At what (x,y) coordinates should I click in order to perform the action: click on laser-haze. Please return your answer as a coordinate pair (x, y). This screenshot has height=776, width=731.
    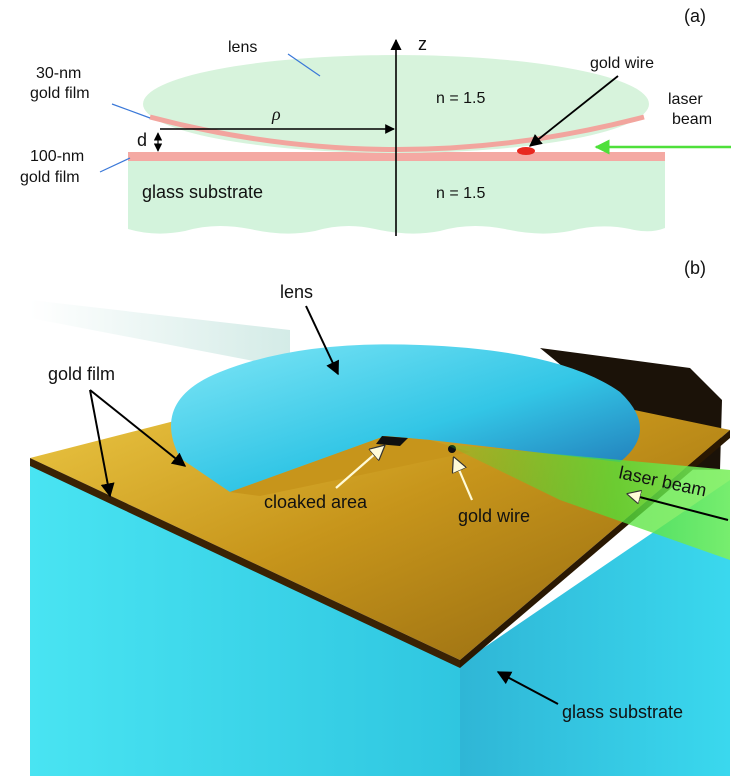
    Looking at the image, I should click on (160, 334).